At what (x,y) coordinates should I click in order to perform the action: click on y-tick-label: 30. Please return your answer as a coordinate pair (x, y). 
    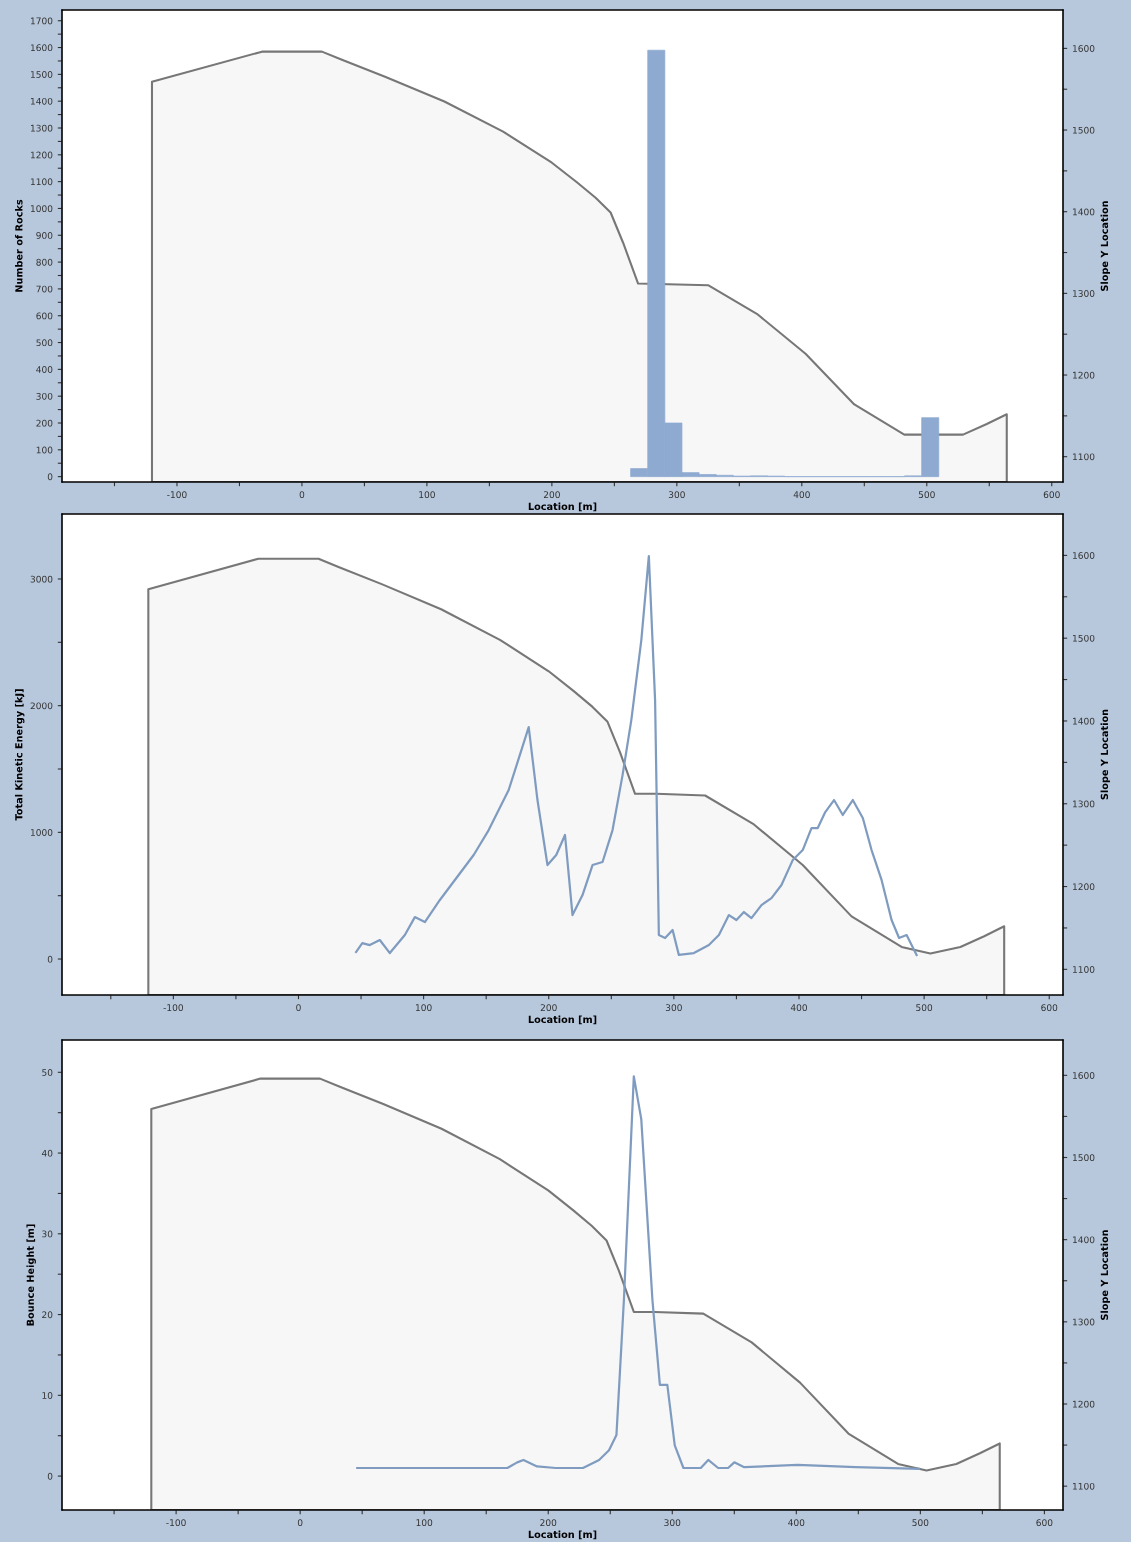
    Looking at the image, I should click on (47, 1234).